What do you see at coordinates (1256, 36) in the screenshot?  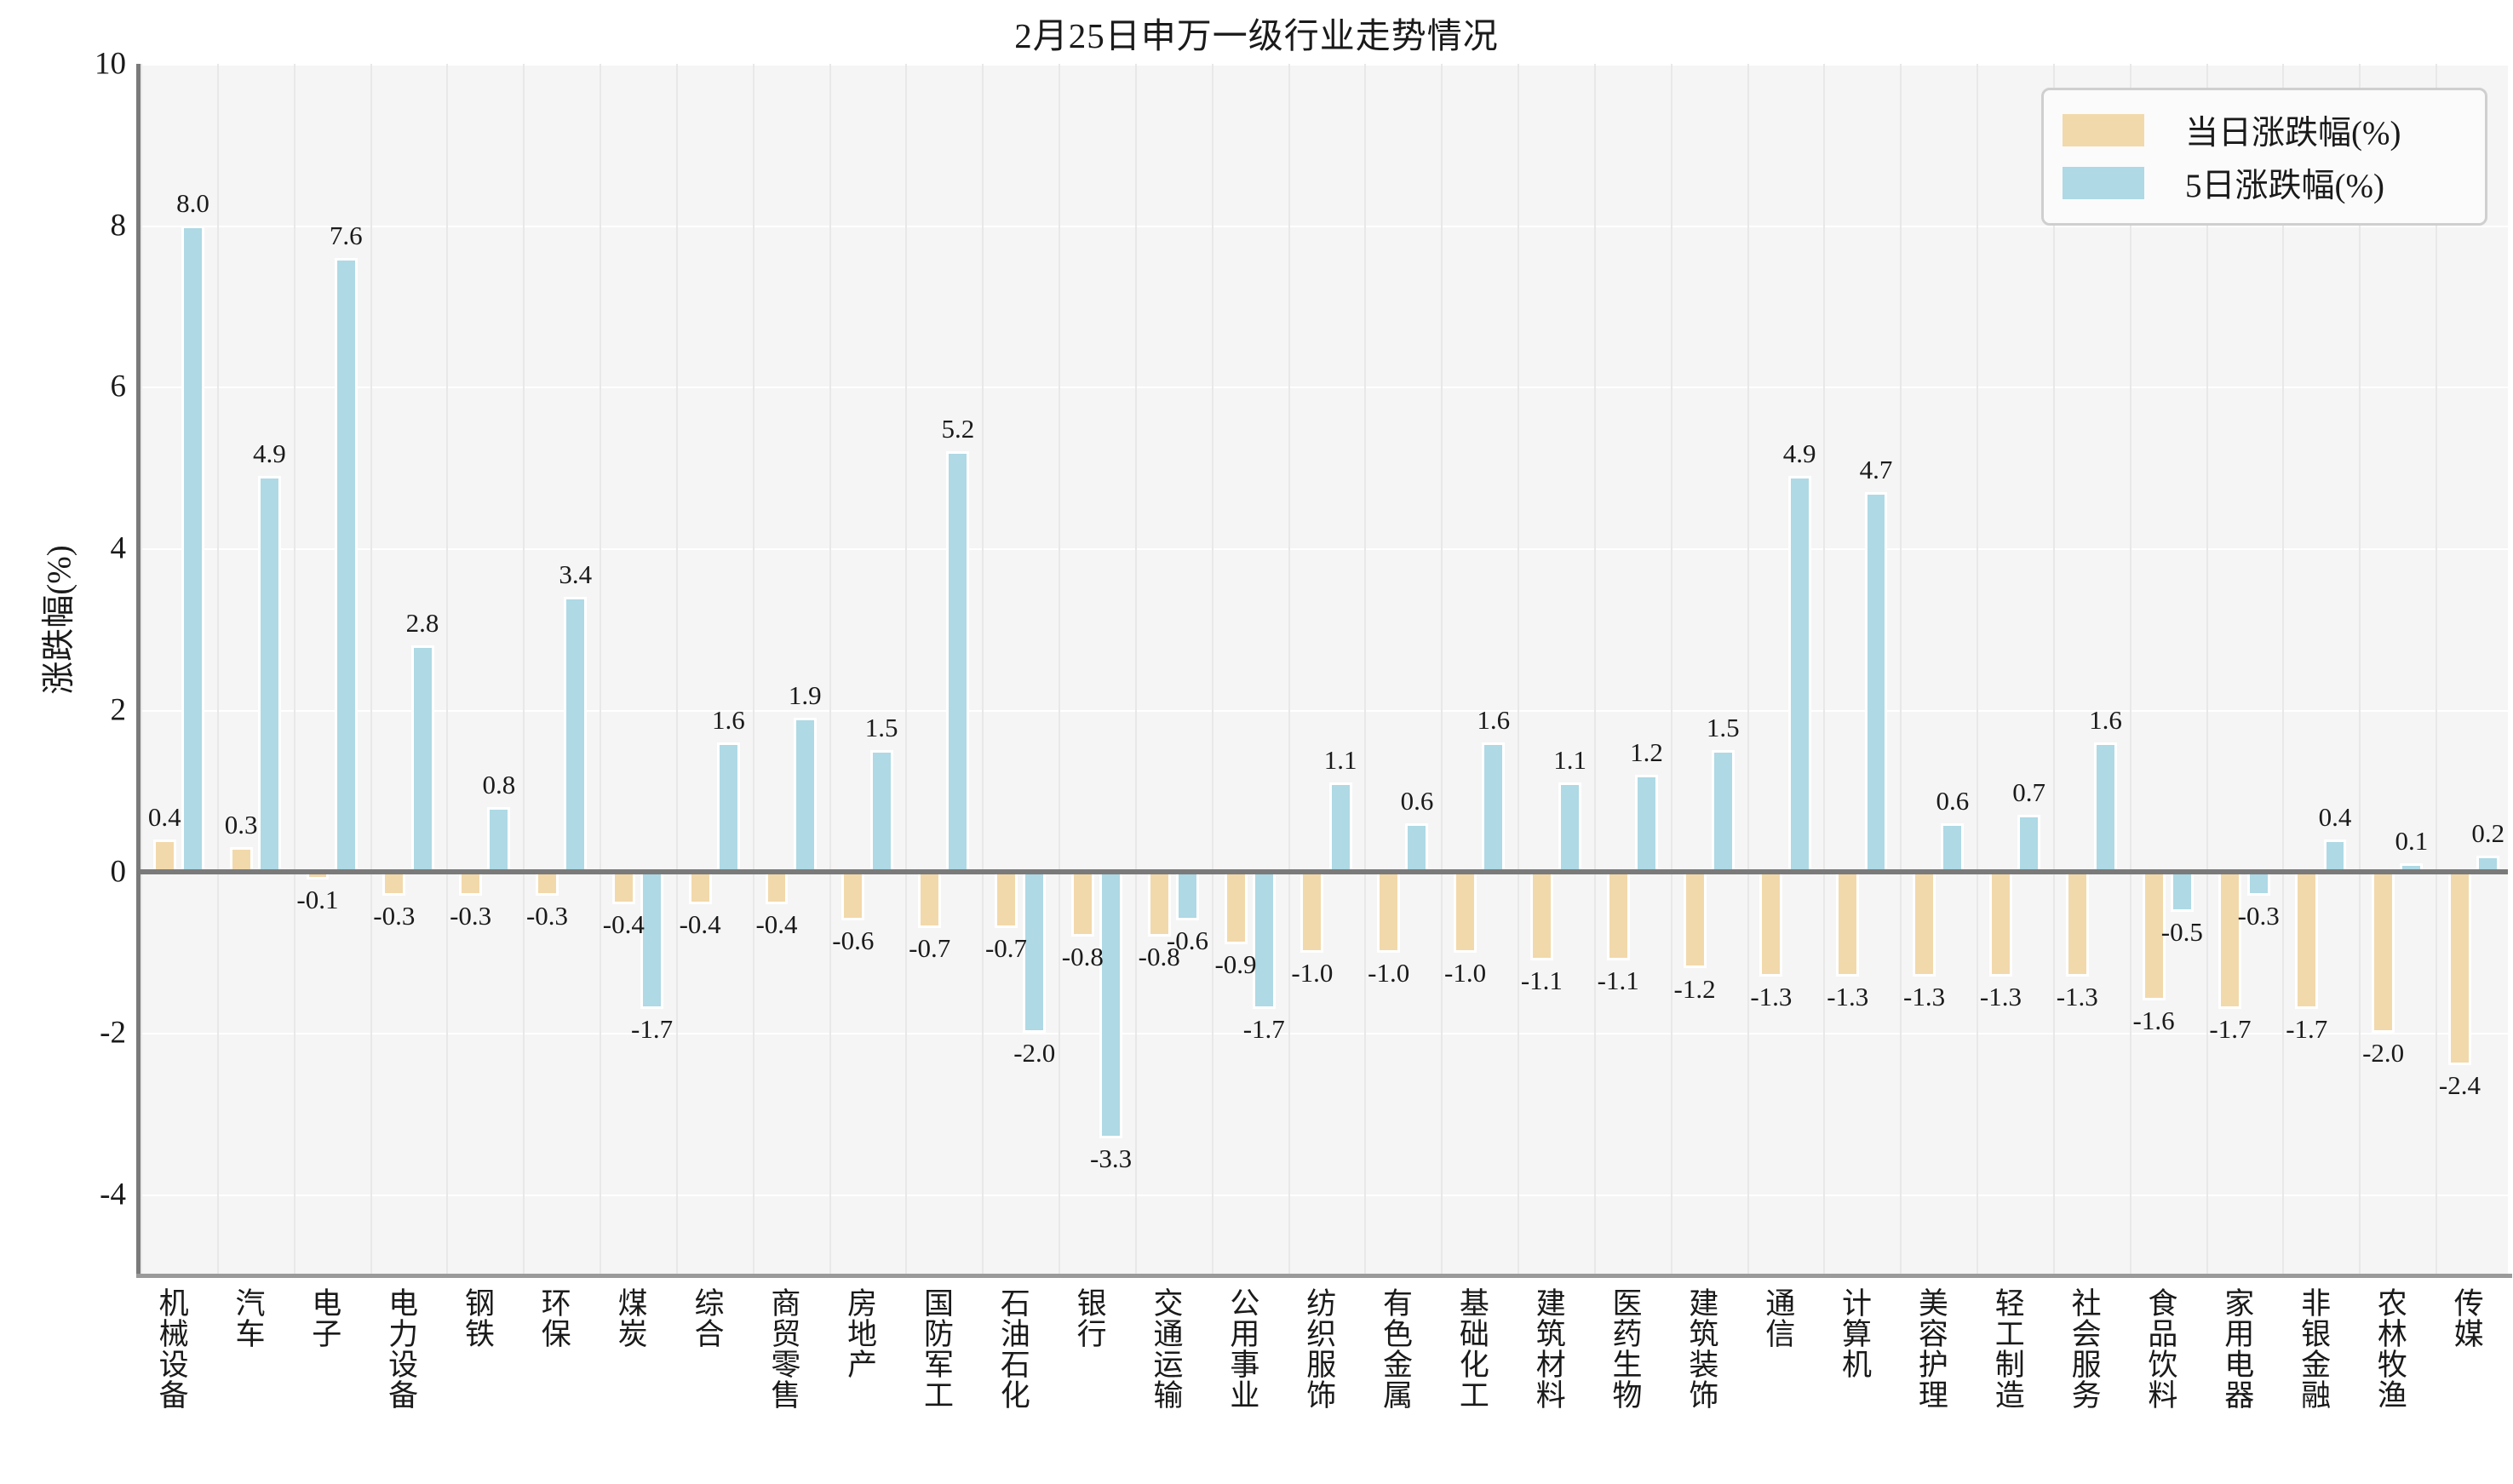 I see `page-title: 2月25日申万一级行业走势情况` at bounding box center [1256, 36].